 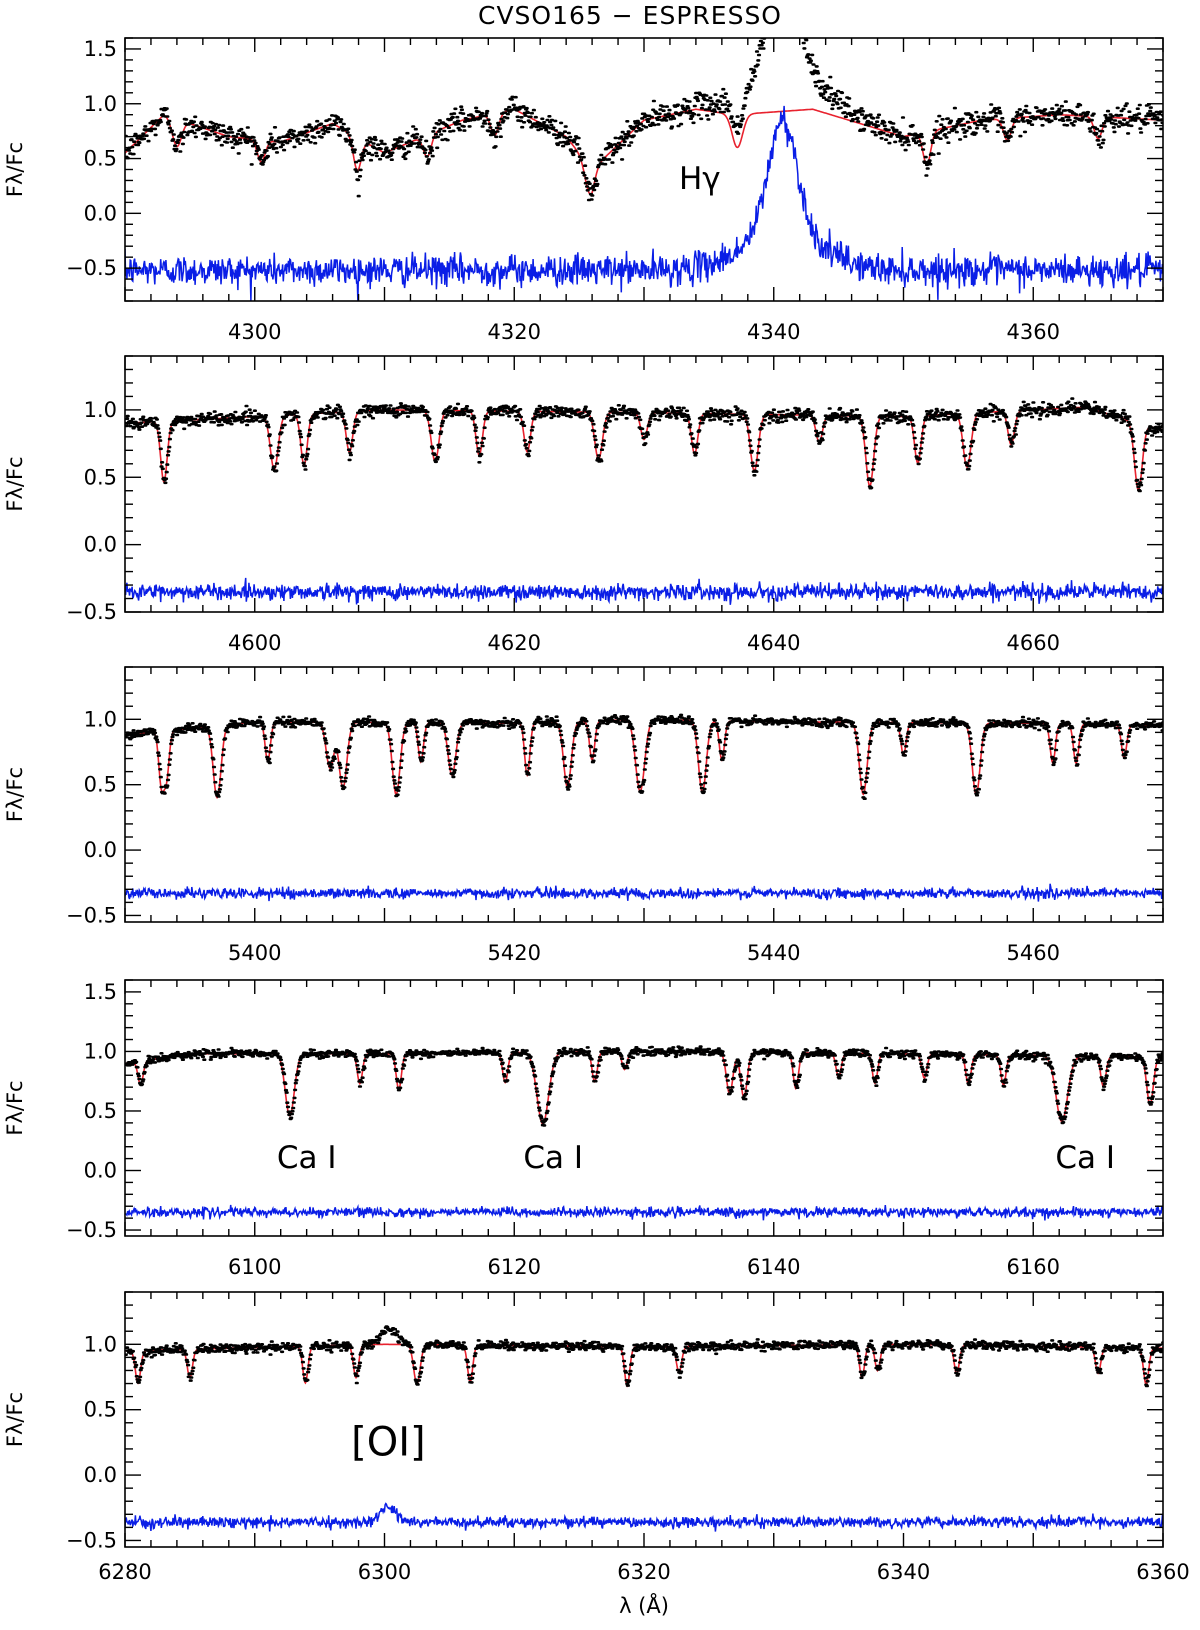 I want to click on x-tick-label: 4320, so click(x=514, y=332).